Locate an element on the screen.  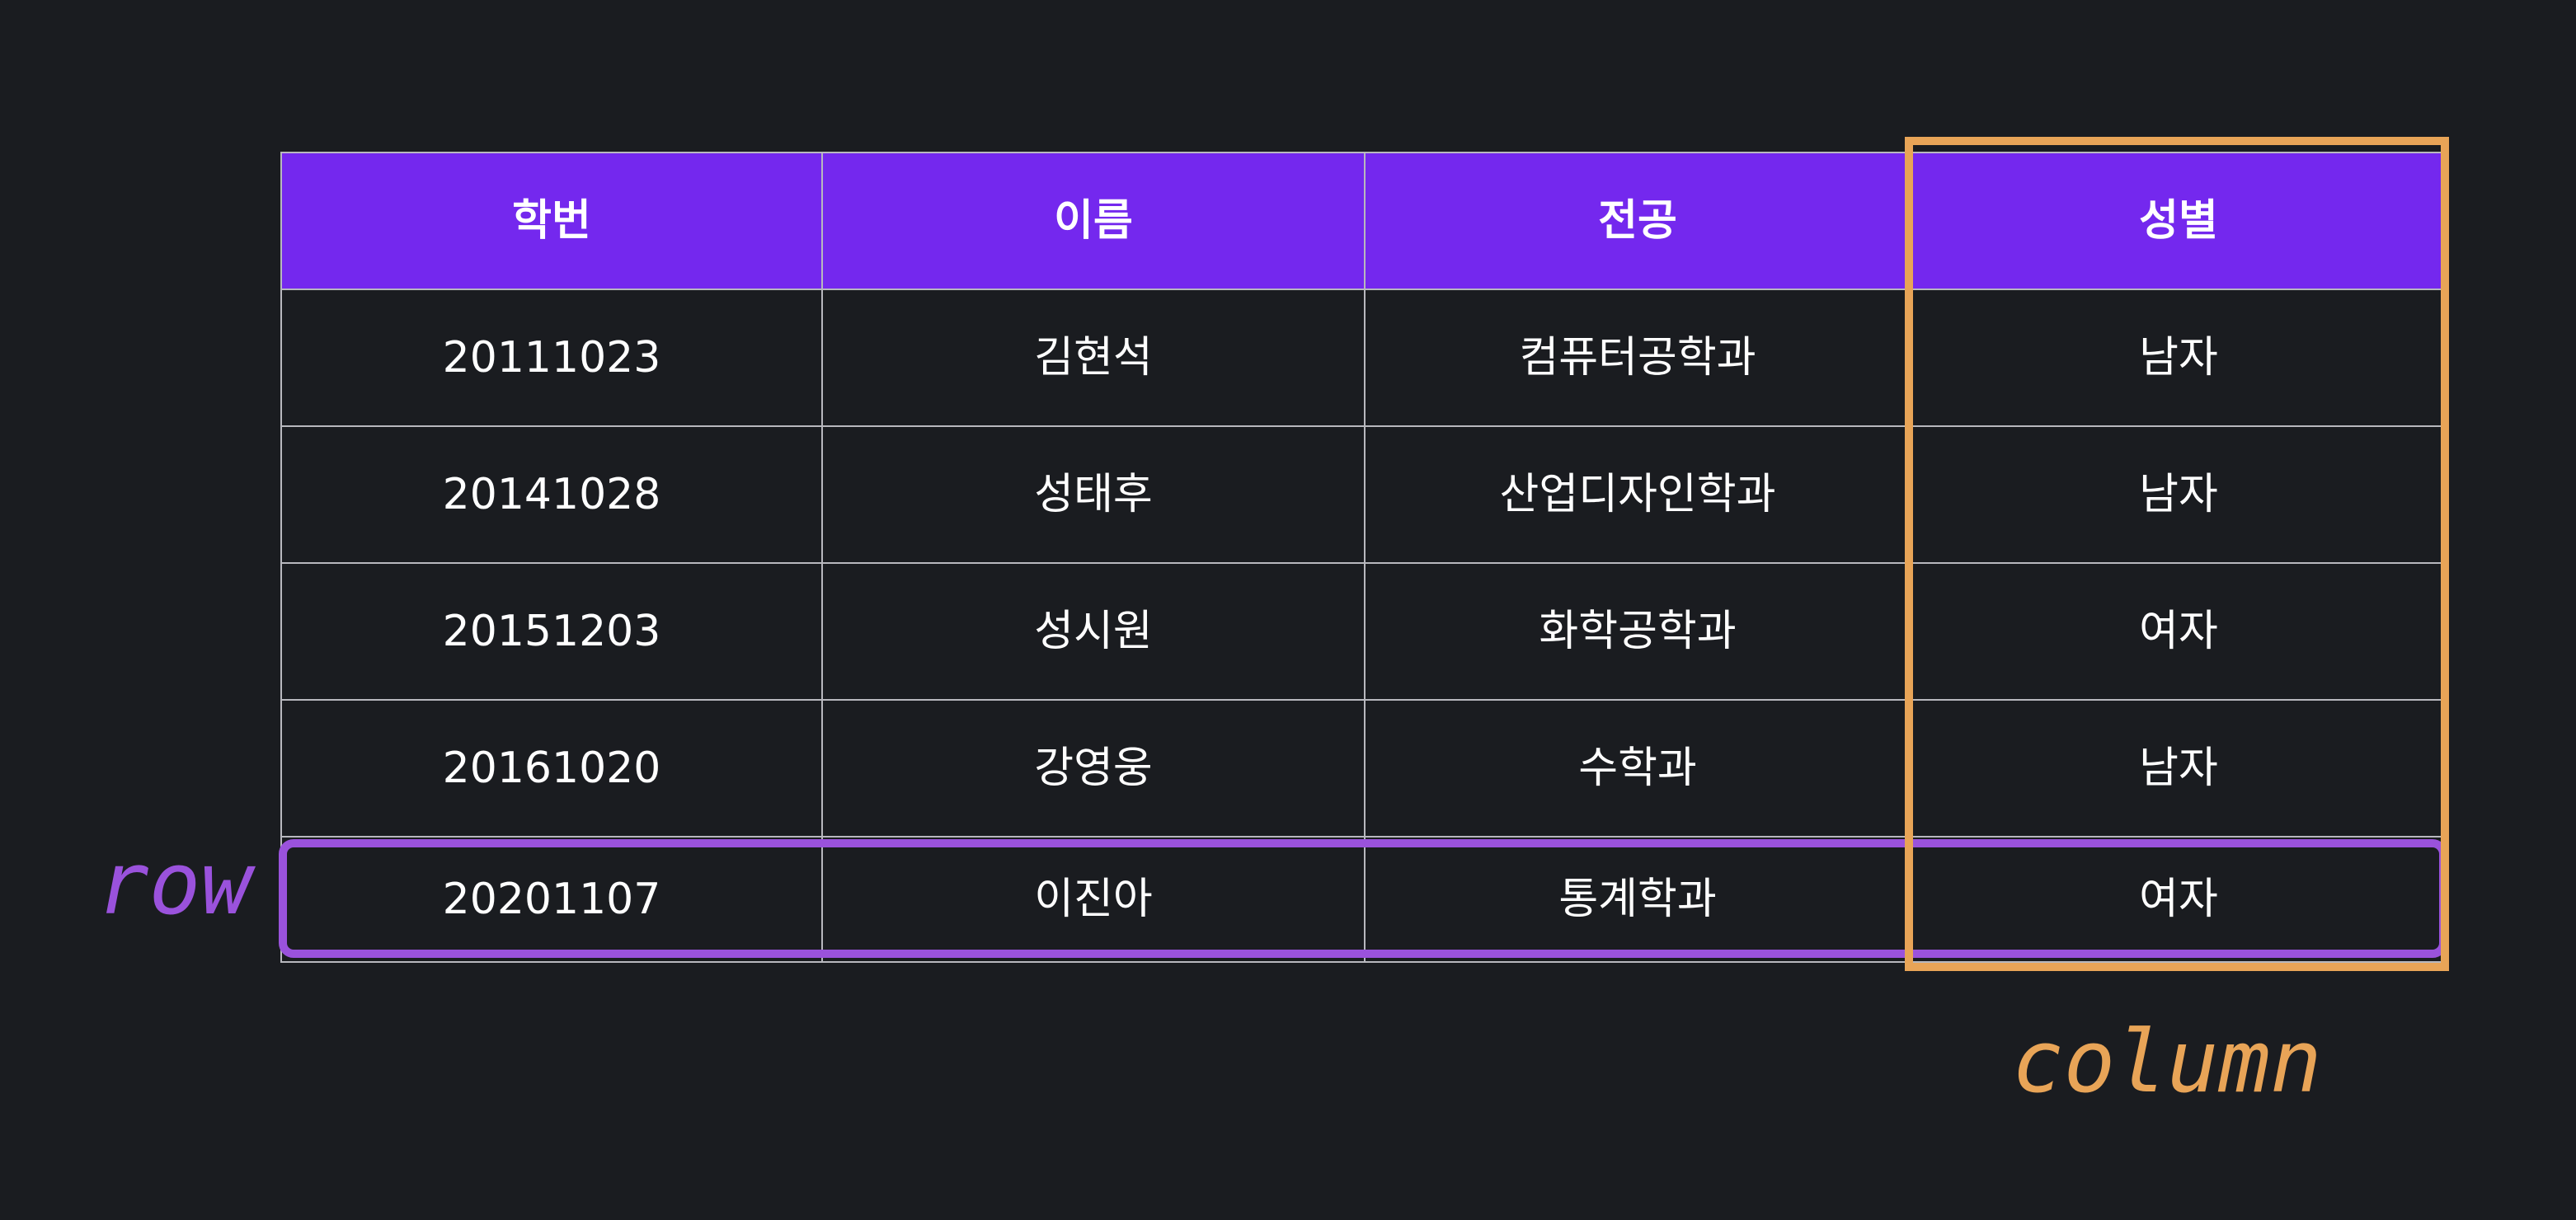
cell-student-id: 20111023 is located at coordinates (551, 358).